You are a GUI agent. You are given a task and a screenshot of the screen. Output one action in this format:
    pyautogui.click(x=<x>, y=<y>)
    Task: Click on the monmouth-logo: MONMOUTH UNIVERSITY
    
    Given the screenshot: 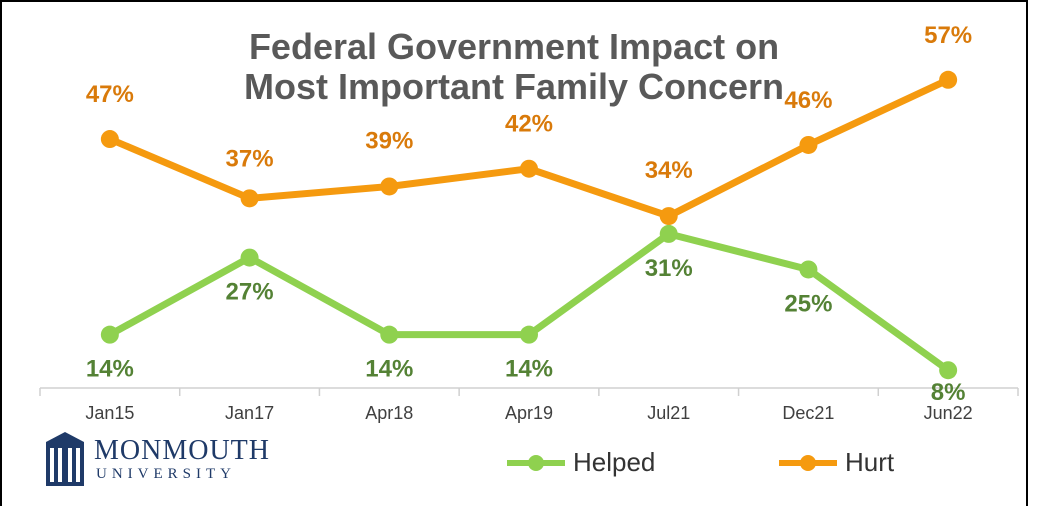 What is the action you would take?
    pyautogui.click(x=157, y=460)
    